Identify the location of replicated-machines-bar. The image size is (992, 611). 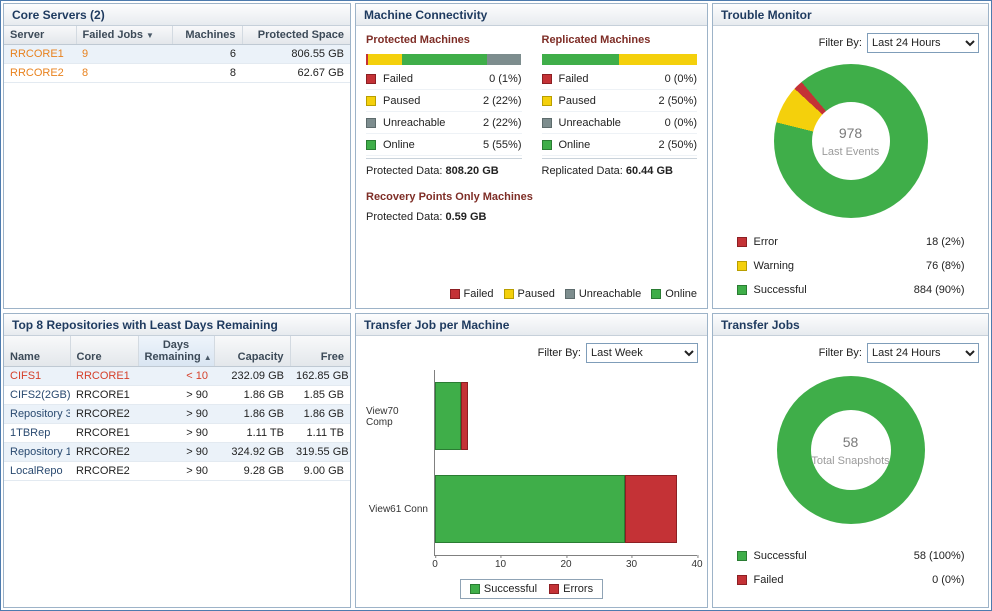
(619, 59).